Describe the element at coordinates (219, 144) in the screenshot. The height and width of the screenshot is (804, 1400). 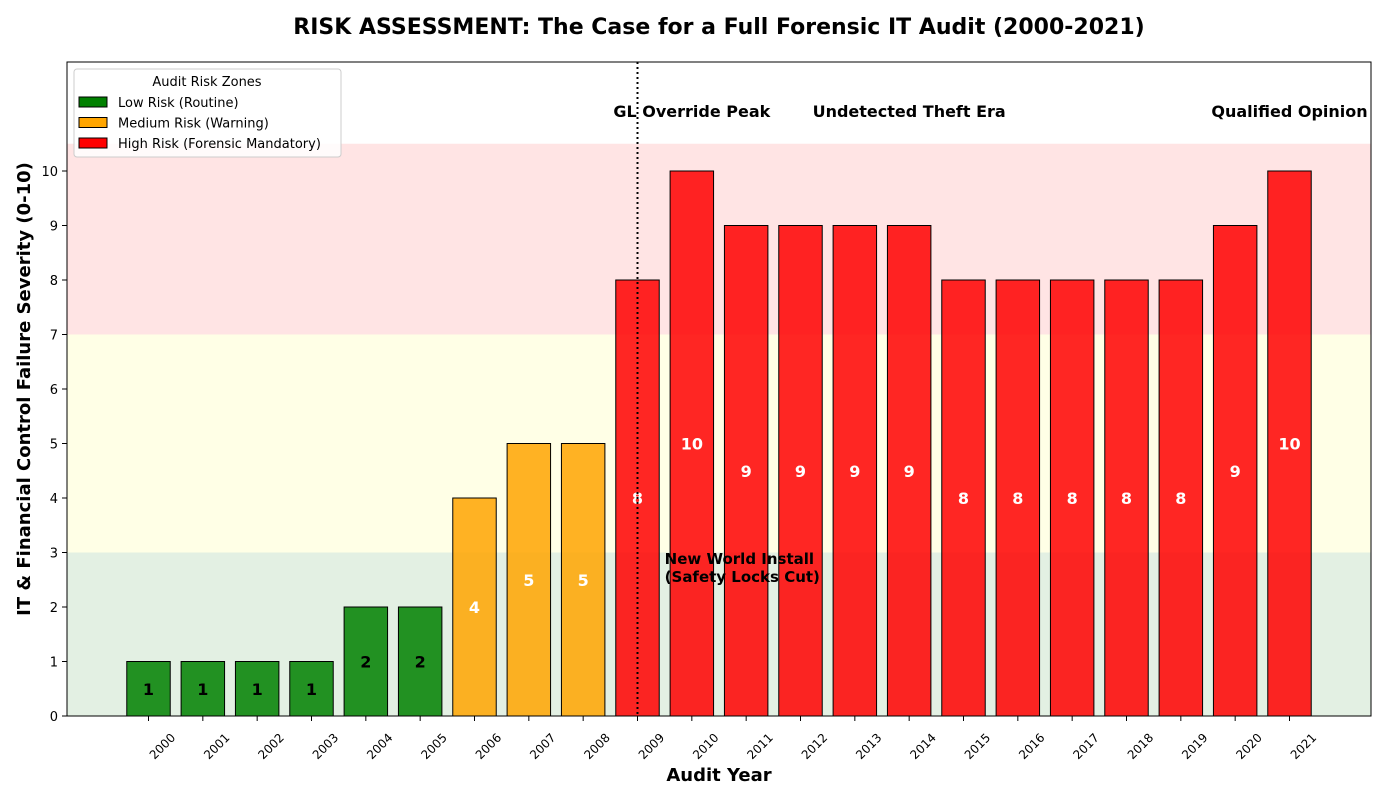
I see `legend-entry: High Risk (Forensic Mandatory)` at that location.